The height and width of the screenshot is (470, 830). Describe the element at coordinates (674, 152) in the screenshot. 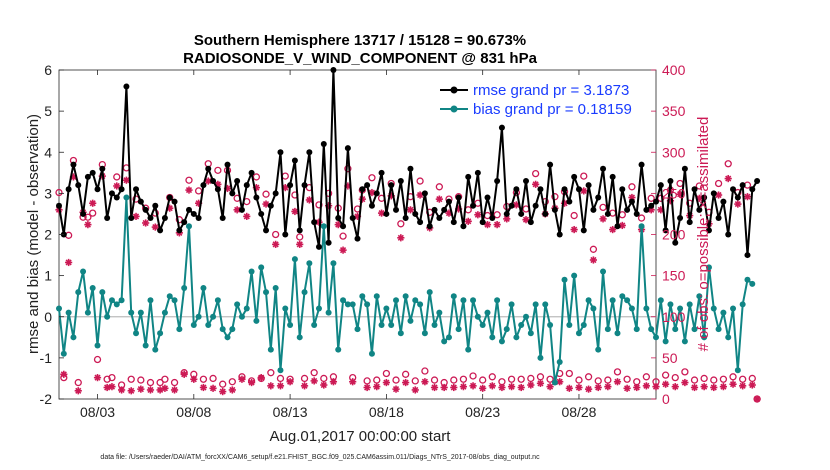

I see `y2-tick-label: 300` at that location.